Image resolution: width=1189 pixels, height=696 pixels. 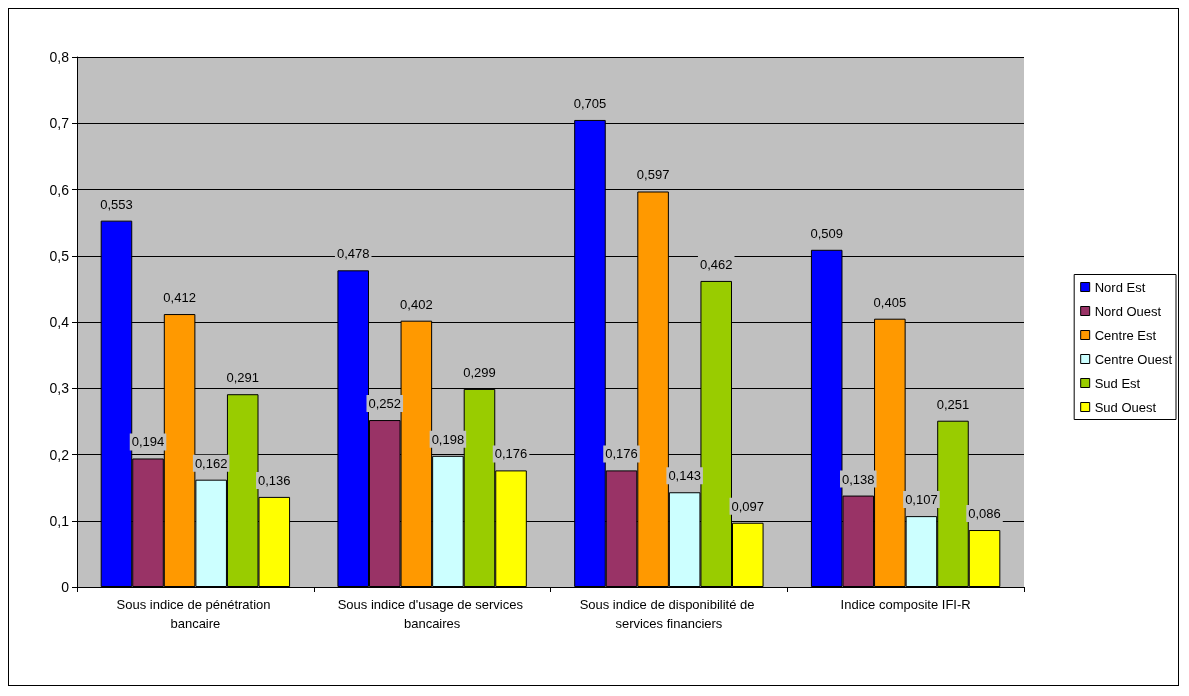 I want to click on data-label: 0,138, so click(x=858, y=479).